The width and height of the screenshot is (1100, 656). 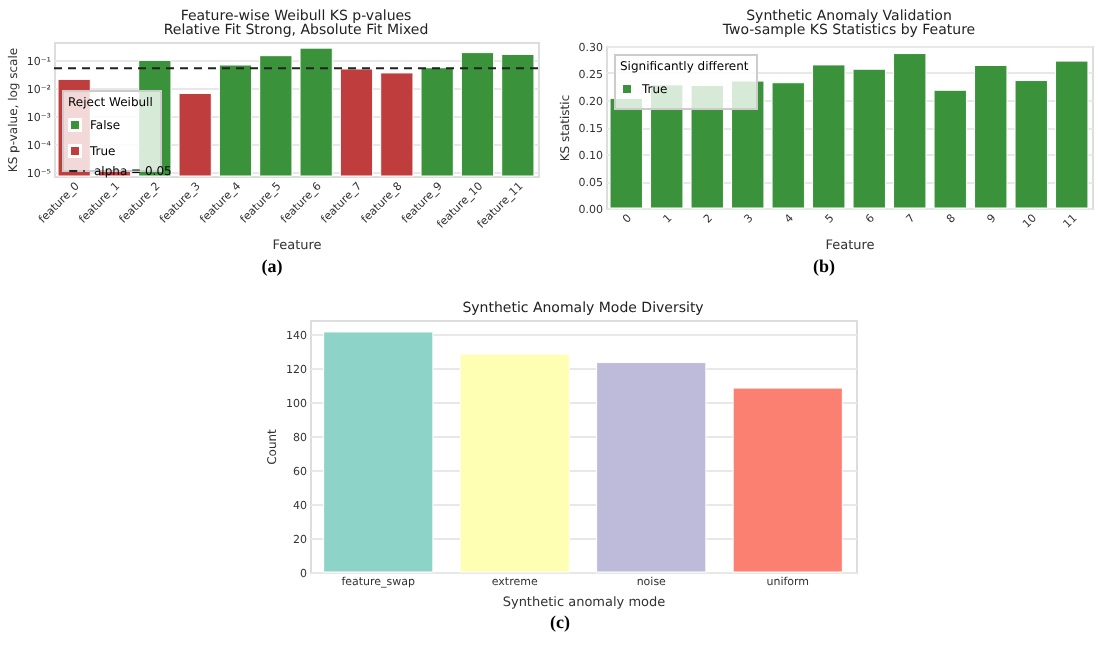 I want to click on text: (a), so click(x=272, y=266).